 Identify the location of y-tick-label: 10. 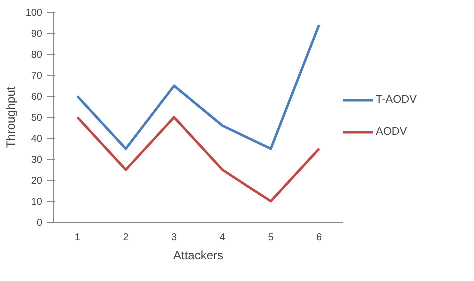
(37, 202).